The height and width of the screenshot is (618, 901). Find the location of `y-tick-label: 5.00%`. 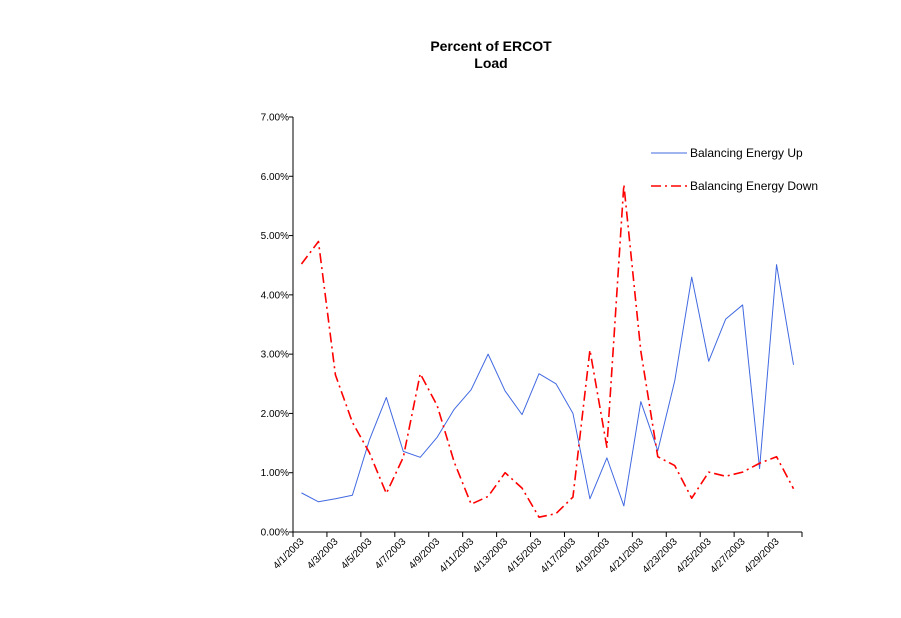

y-tick-label: 5.00% is located at coordinates (275, 236).